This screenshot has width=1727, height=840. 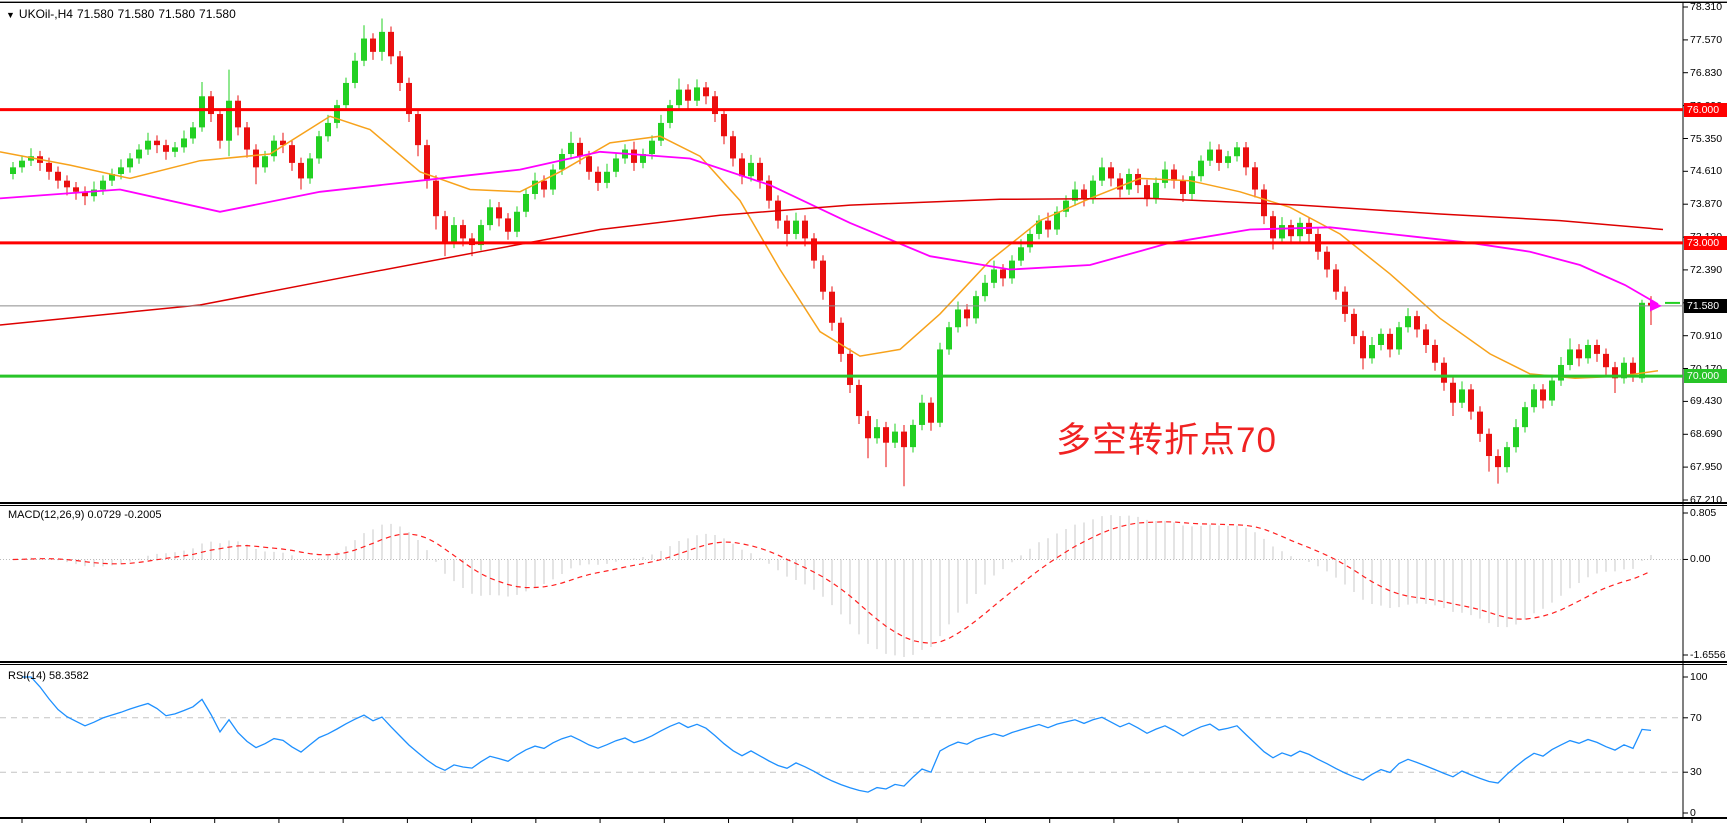 What do you see at coordinates (1708, 655) in the screenshot?
I see `macd-tick-label: -1.6556` at bounding box center [1708, 655].